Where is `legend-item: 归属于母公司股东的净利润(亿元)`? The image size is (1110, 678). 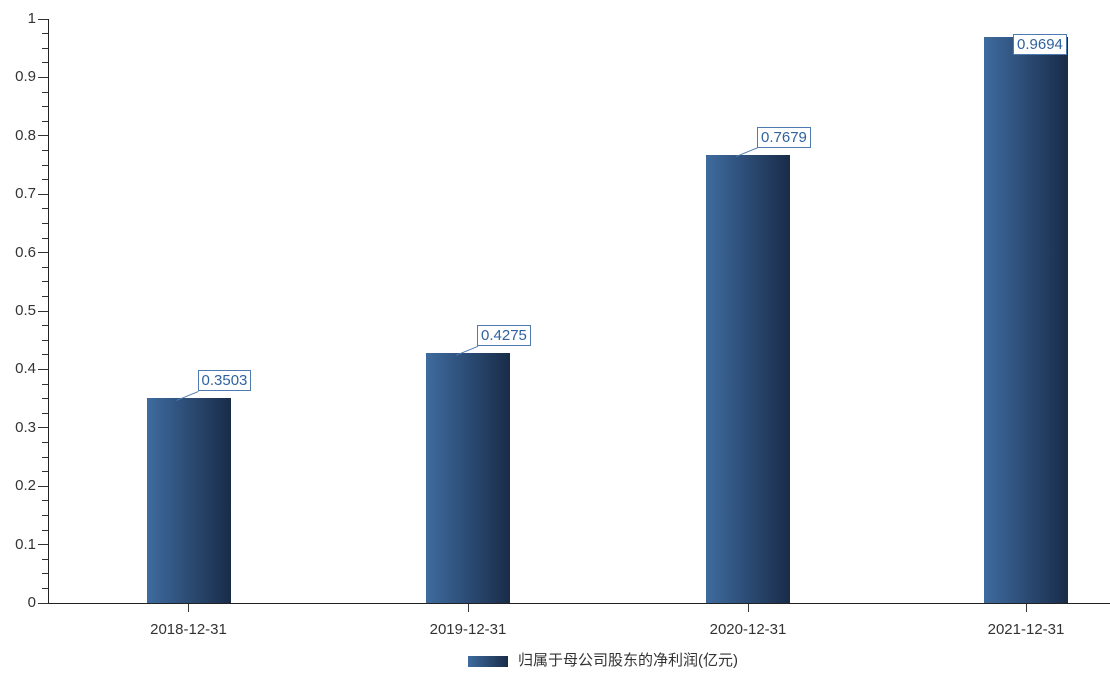
legend-item: 归属于母公司股东的净利润(亿元) is located at coordinates (603, 661).